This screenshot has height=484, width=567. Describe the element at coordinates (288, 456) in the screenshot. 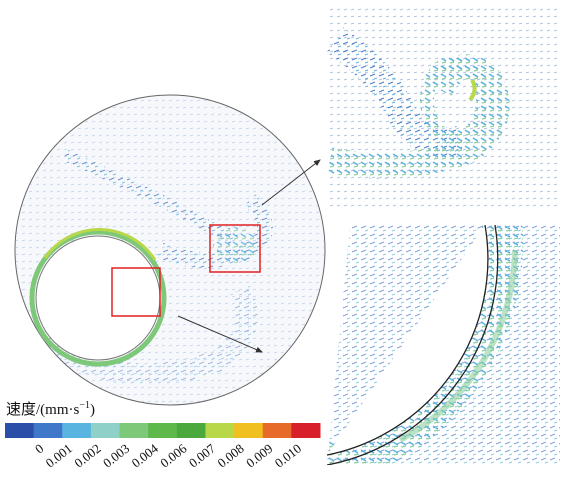

I see `colorbar-tick-label: 0.010` at that location.